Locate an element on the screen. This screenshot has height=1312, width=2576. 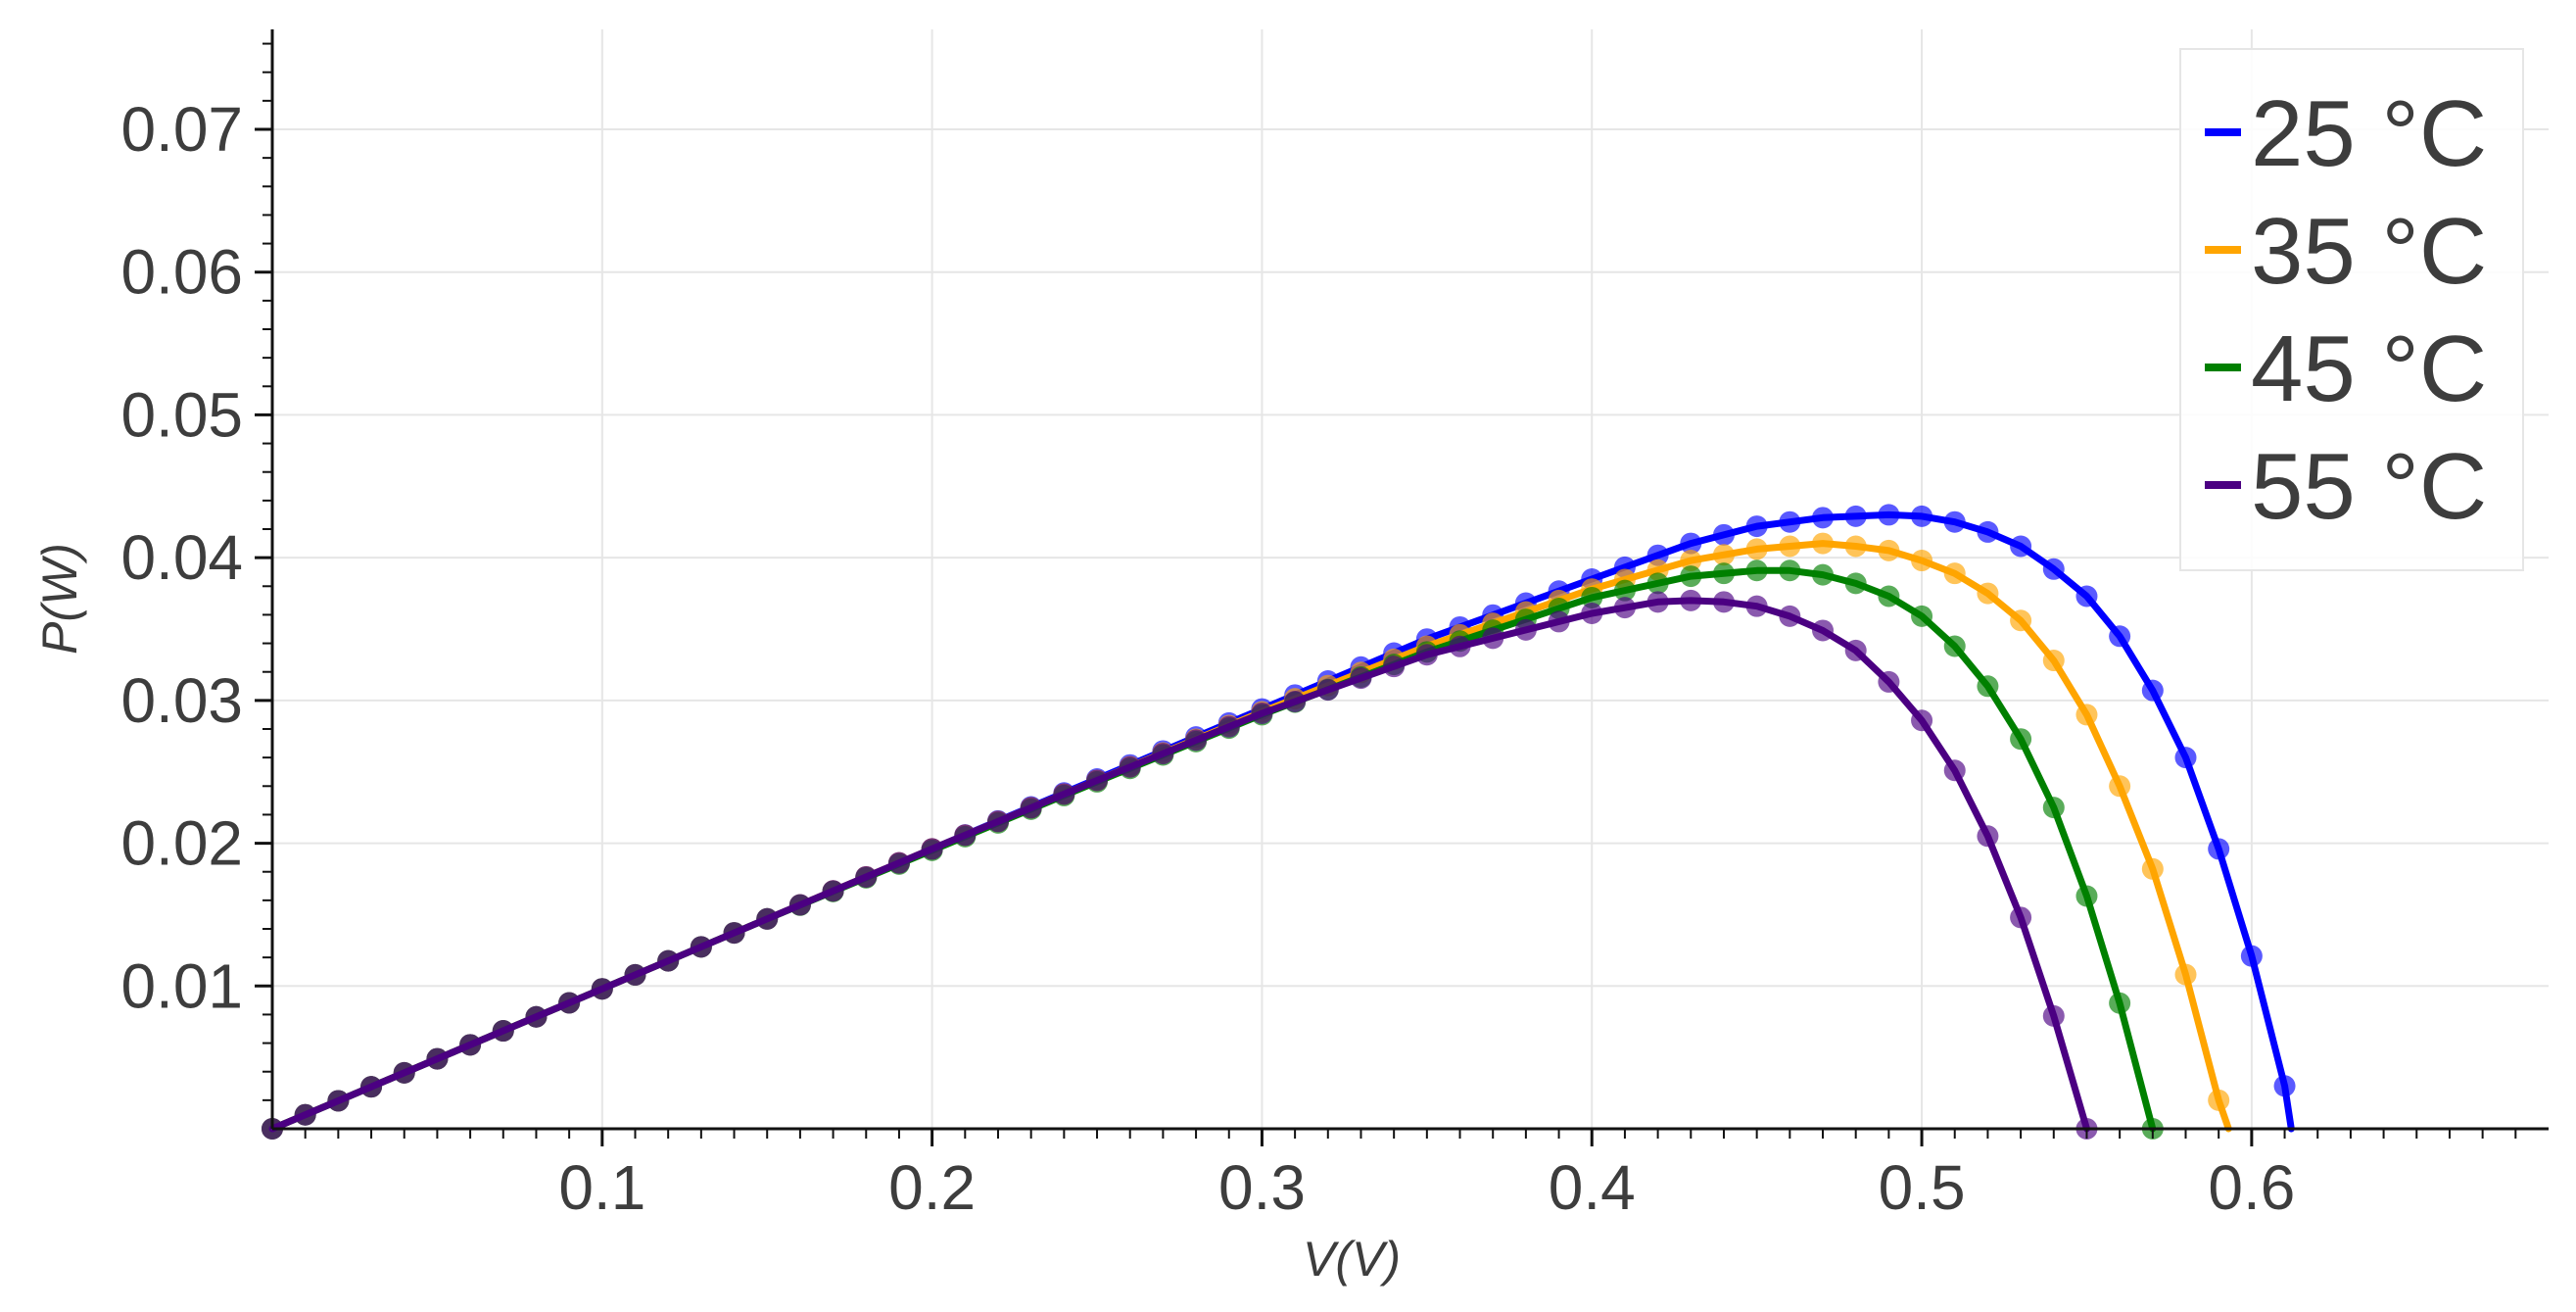
legend-label: 25 °C is located at coordinates (2369, 133).